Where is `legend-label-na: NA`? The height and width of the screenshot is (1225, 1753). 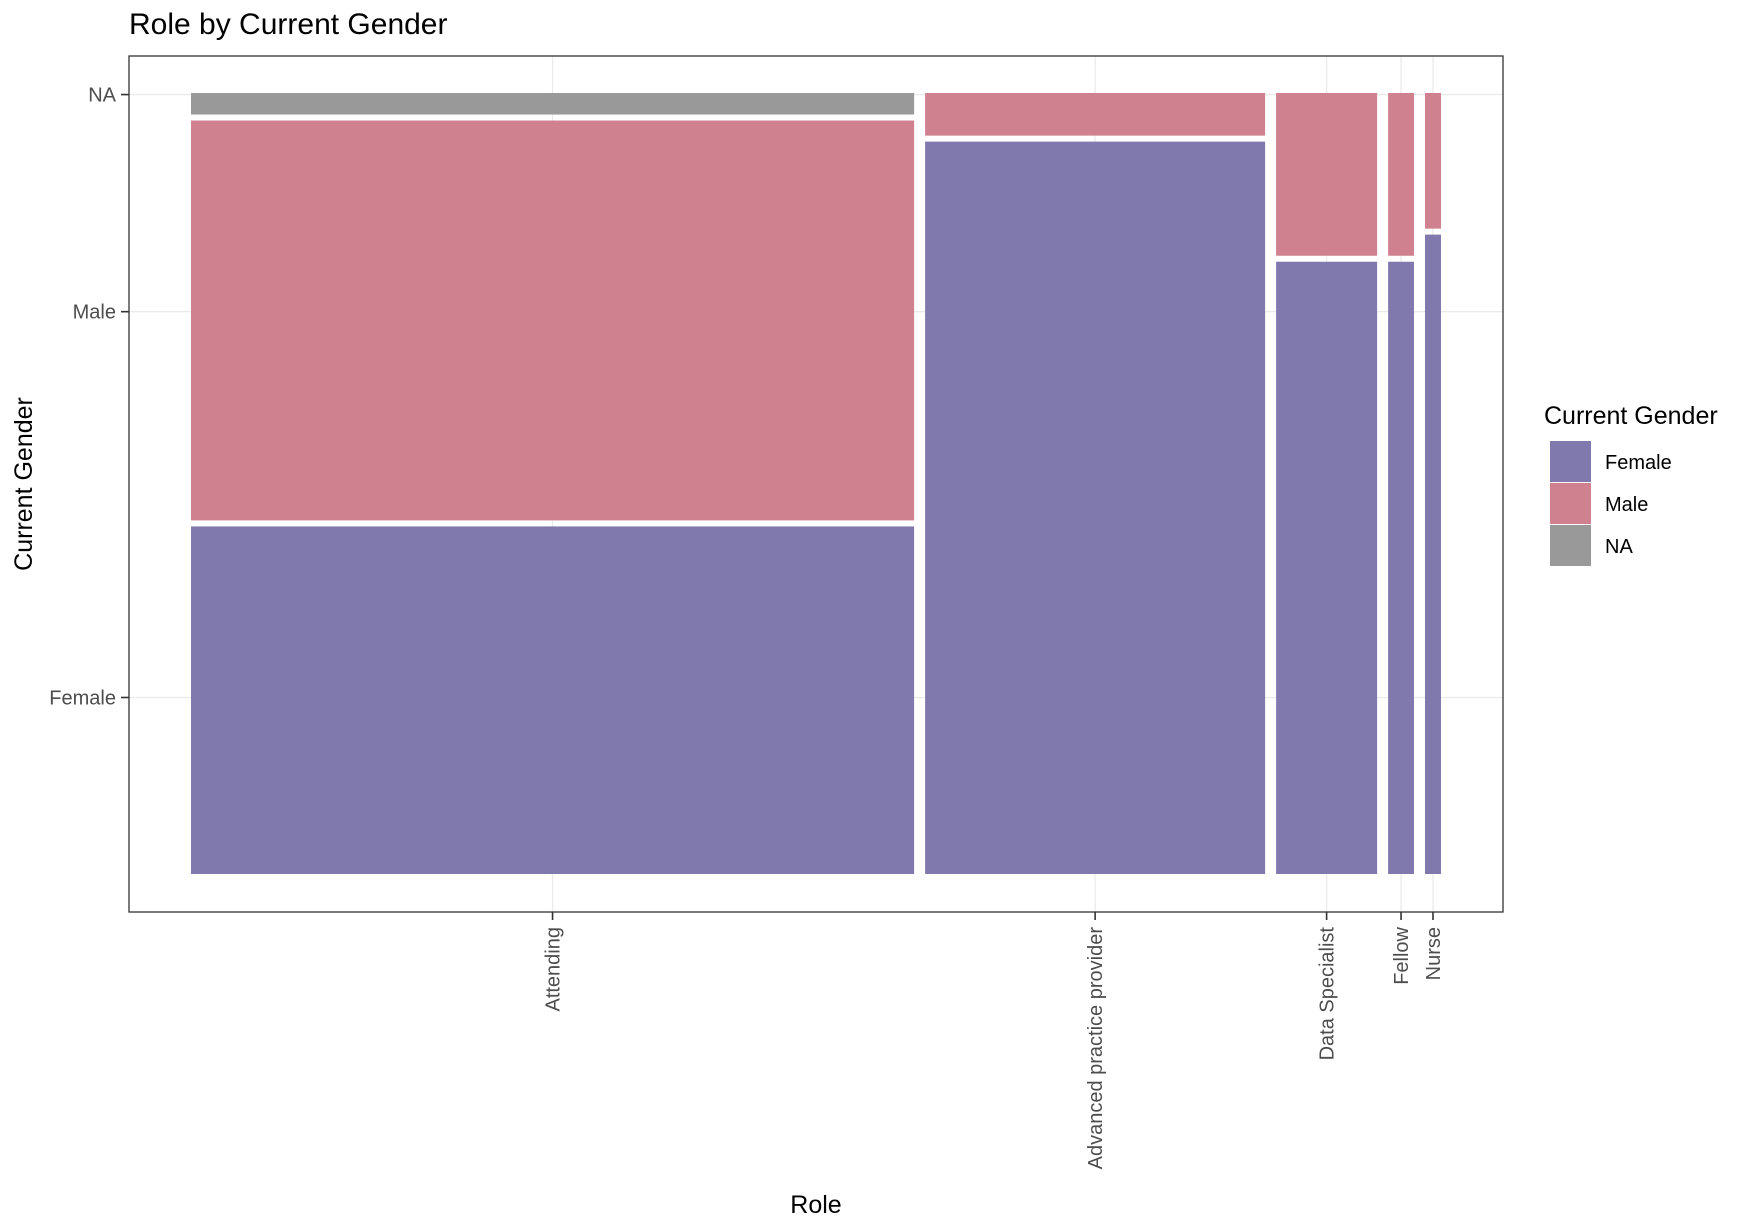
legend-label-na: NA is located at coordinates (1619, 547).